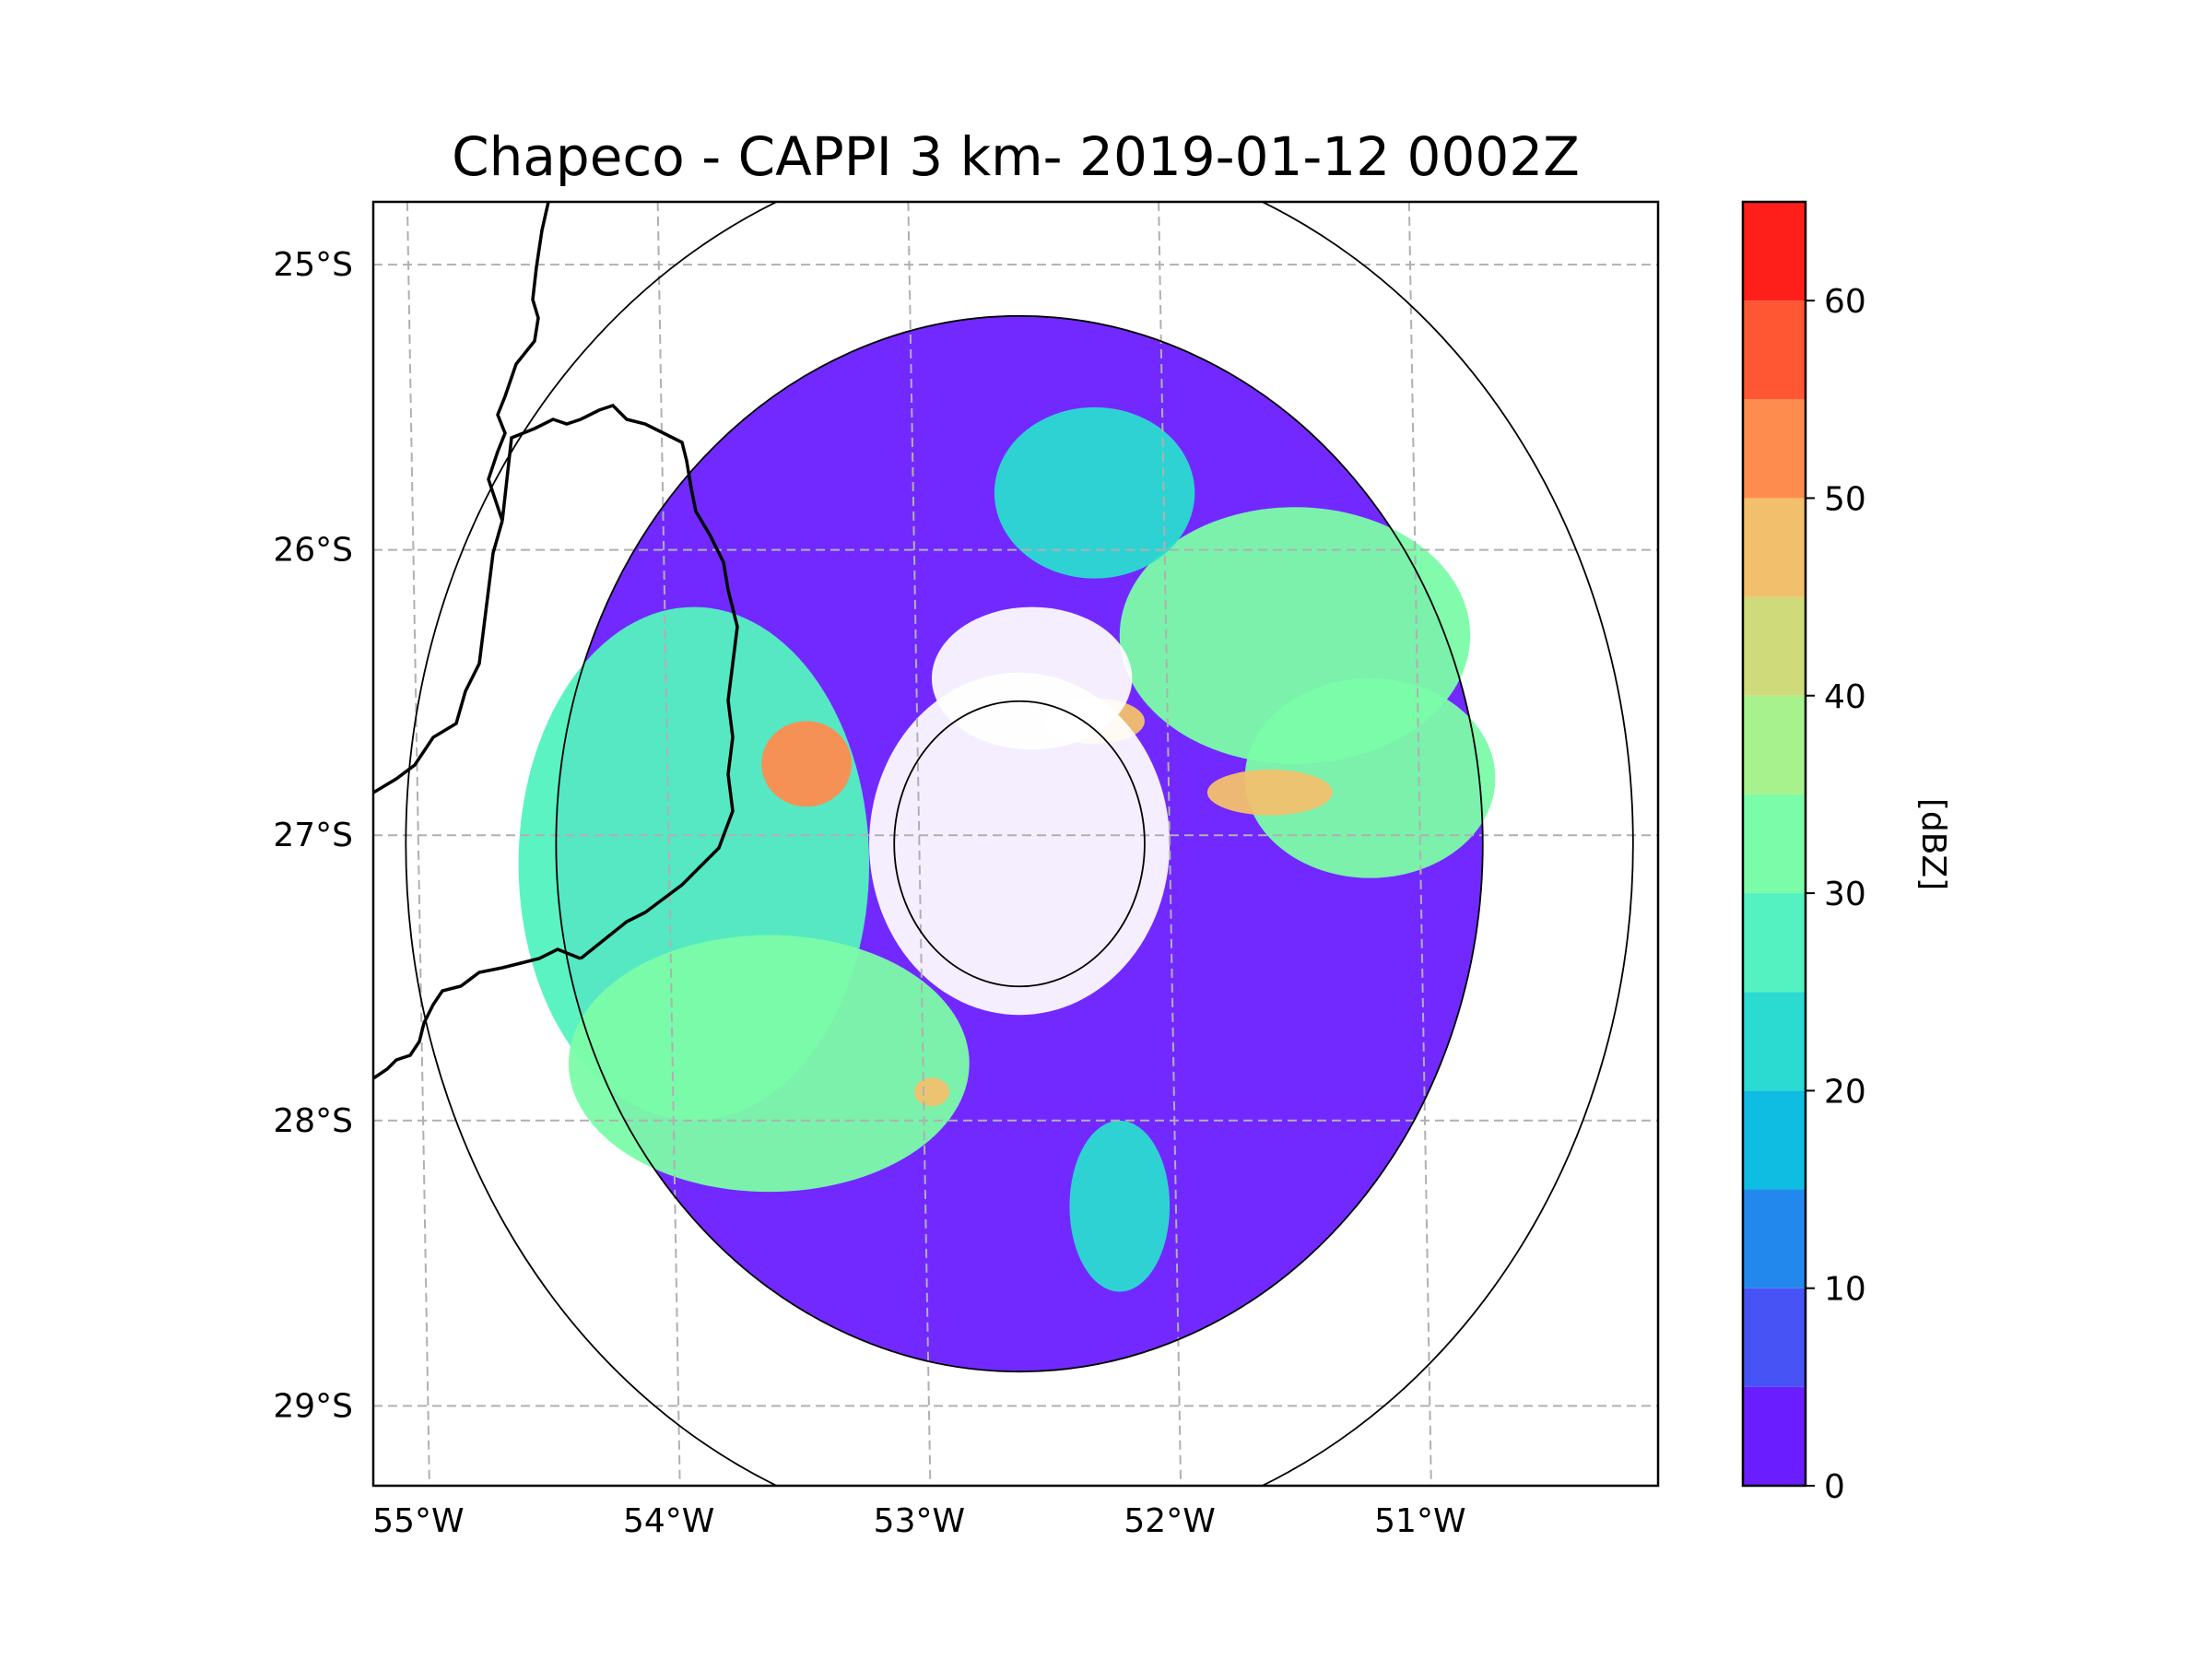 The image size is (2212, 1659). Describe the element at coordinates (313, 1121) in the screenshot. I see `y-tick-label: 28°S` at that location.